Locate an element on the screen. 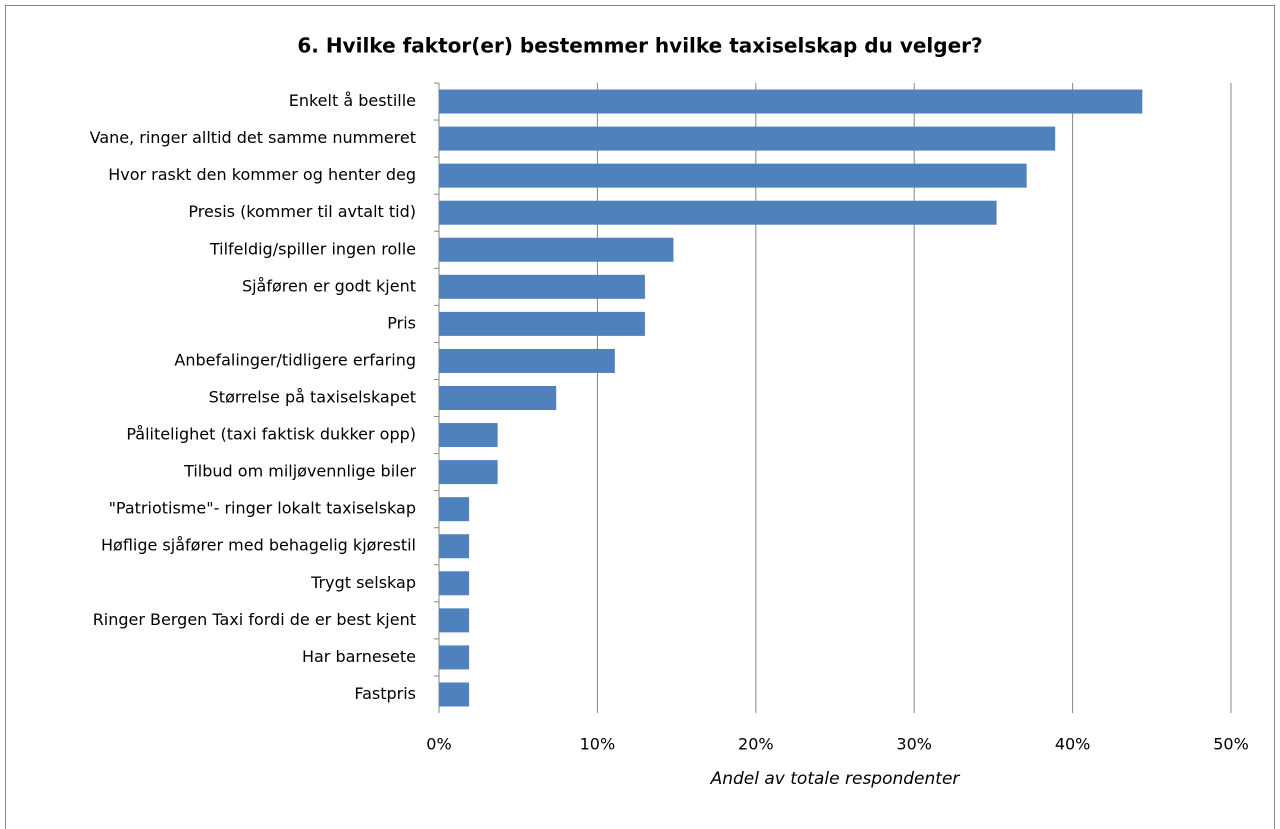  y-tick-label: Trygt selskap is located at coordinates (363, 582).